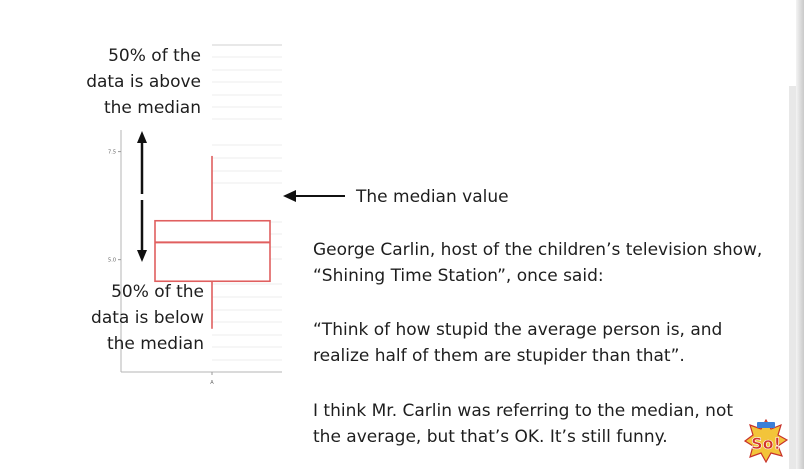 This screenshot has height=469, width=804. What do you see at coordinates (112, 153) in the screenshot?
I see `y-tick-label: 7.5` at bounding box center [112, 153].